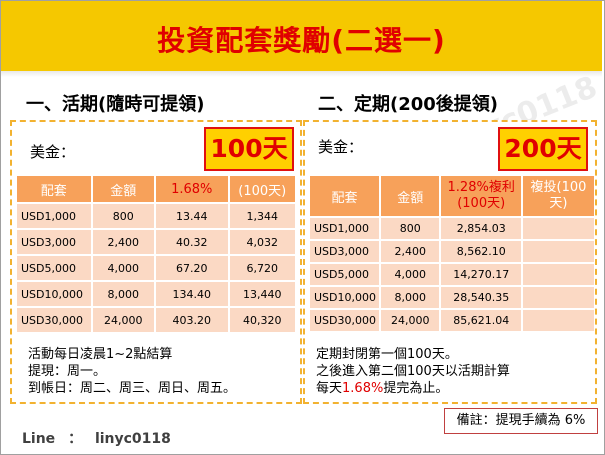 The height and width of the screenshot is (455, 605). What do you see at coordinates (416, 388) in the screenshot?
I see `right-note-text: 提完為止。` at bounding box center [416, 388].